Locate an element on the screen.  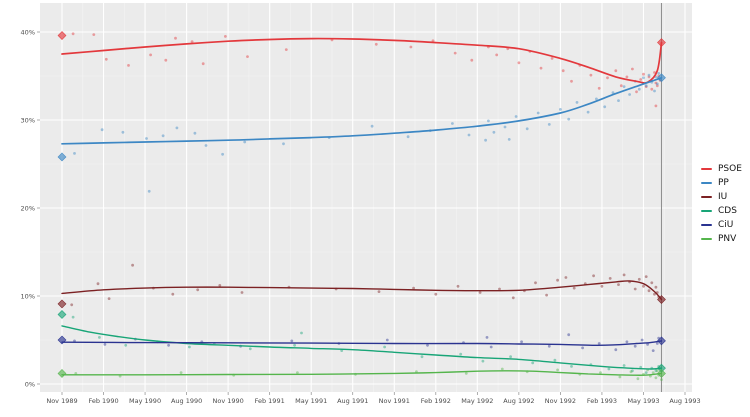
y-tick-label: 20% is located at coordinates (28, 208).